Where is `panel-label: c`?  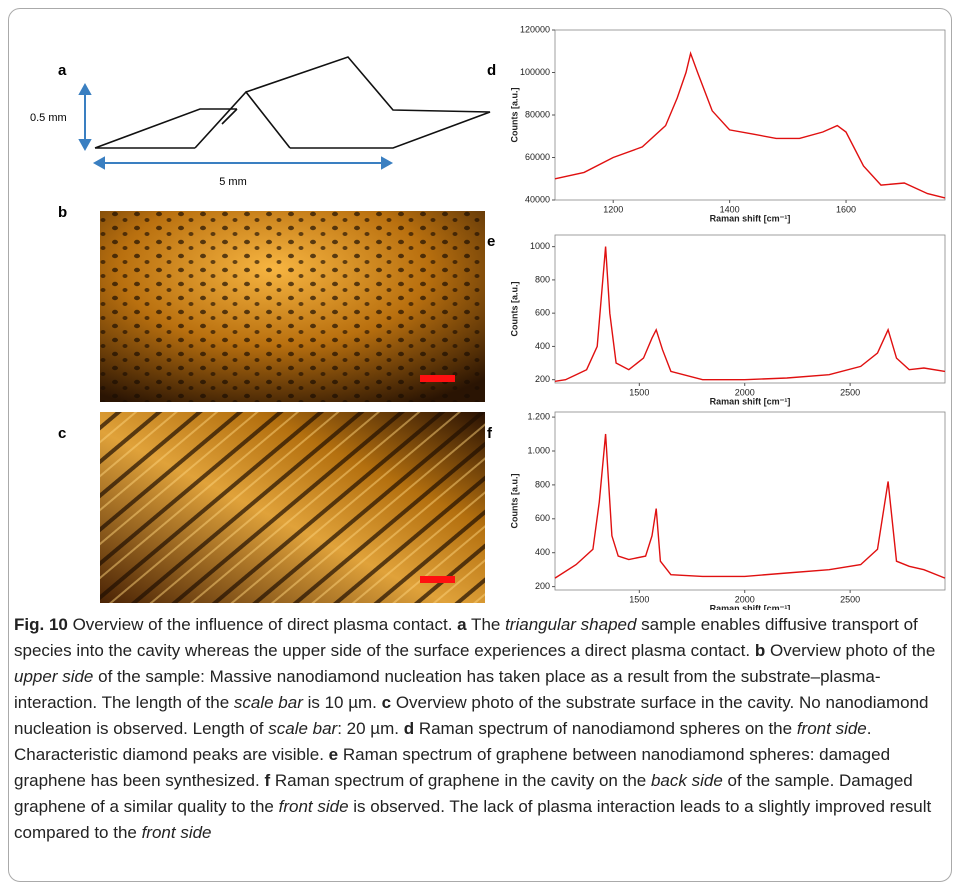
panel-label: c is located at coordinates (62, 433).